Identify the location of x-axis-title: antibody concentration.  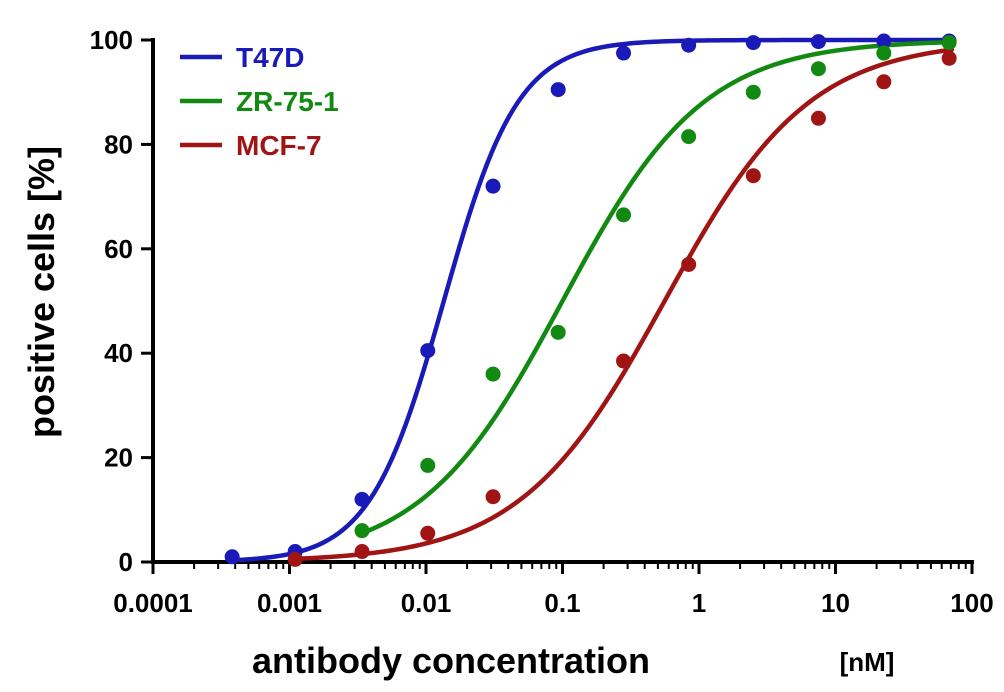
(451, 660).